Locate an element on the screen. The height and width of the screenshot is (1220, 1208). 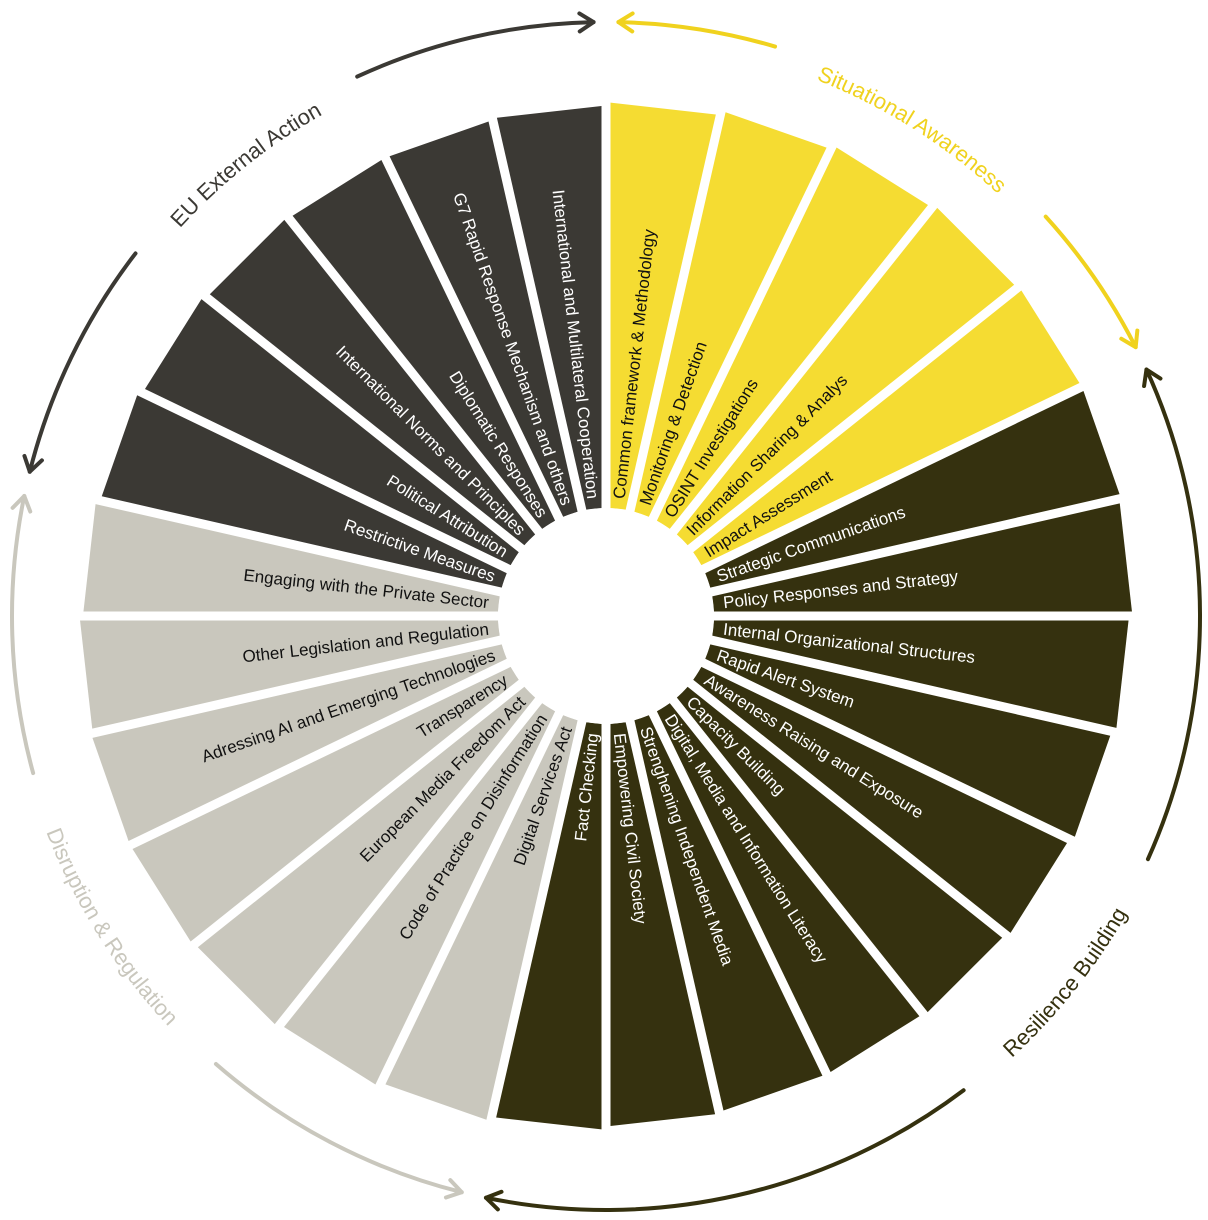
segment-international-and-multilateral-cooperation is located at coordinates (549, 307).